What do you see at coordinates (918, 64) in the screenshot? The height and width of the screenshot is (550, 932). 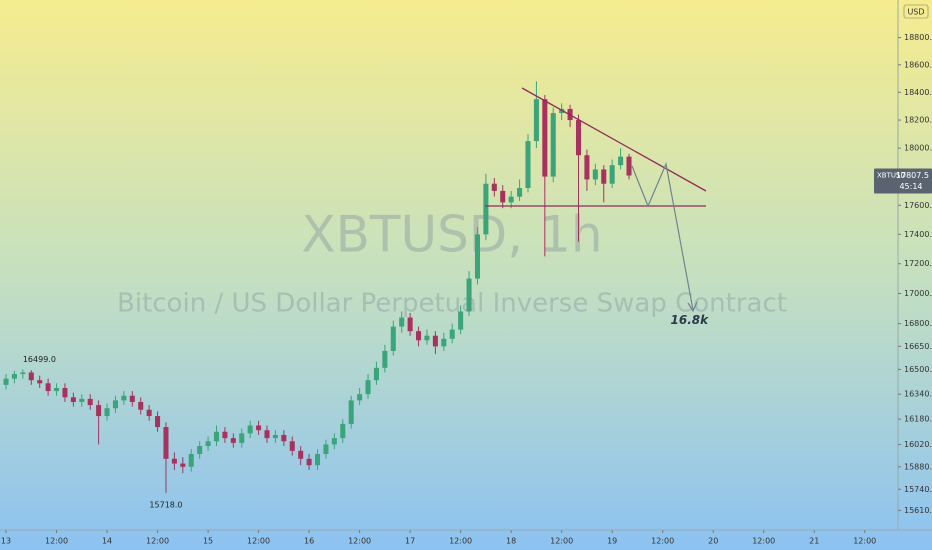 I see `y-tick-label: 18600.0` at bounding box center [918, 64].